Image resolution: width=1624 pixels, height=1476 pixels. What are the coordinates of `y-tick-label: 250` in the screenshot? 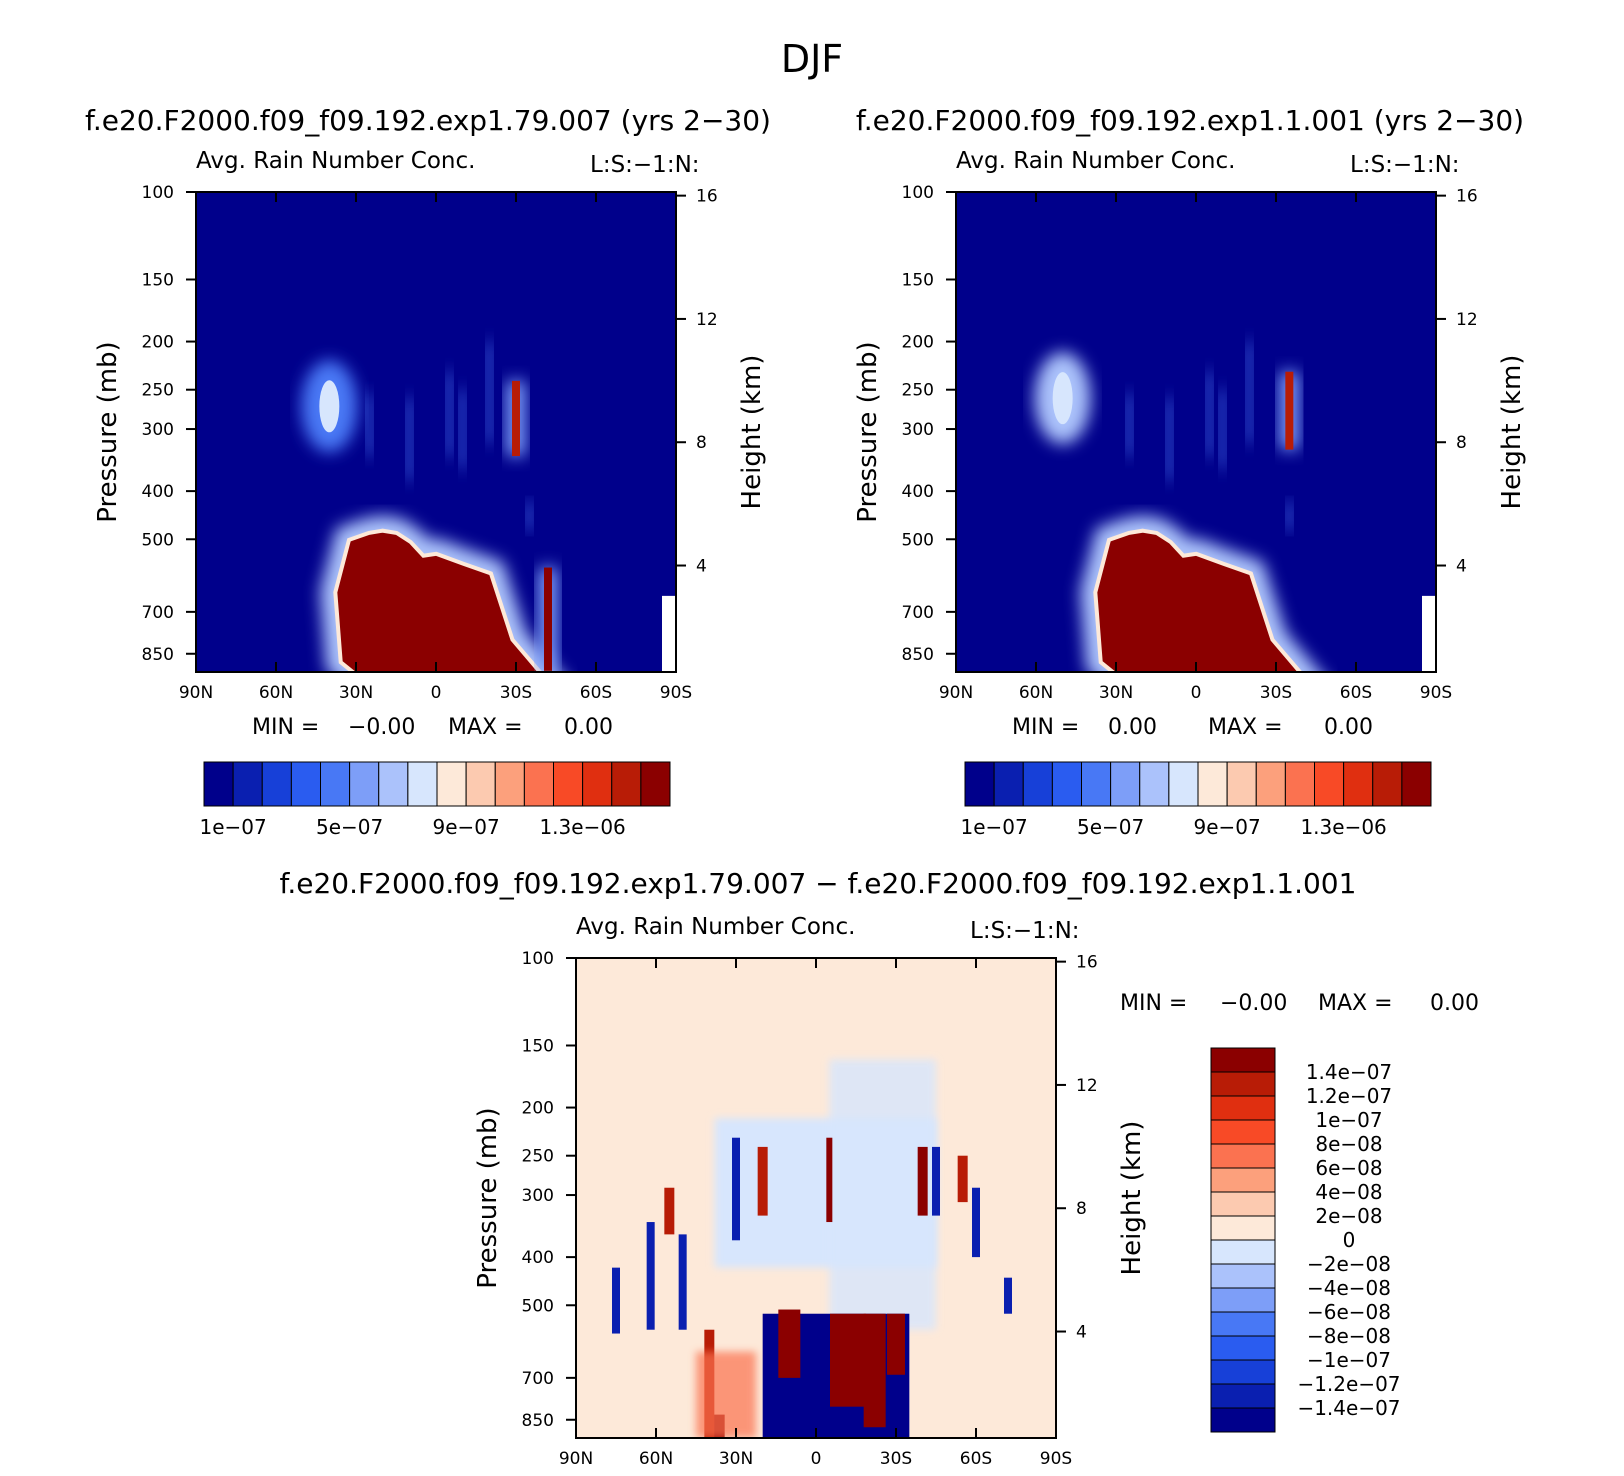 It's located at (158, 391).